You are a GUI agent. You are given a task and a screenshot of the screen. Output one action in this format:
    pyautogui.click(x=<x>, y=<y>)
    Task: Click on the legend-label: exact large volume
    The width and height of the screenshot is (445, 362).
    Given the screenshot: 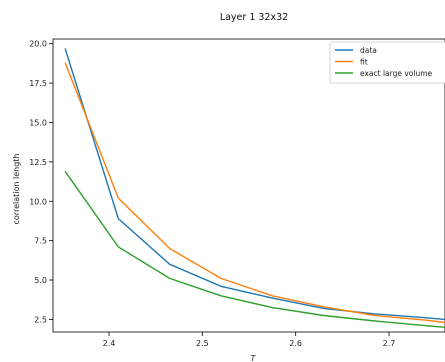 What is the action you would take?
    pyautogui.click(x=396, y=73)
    